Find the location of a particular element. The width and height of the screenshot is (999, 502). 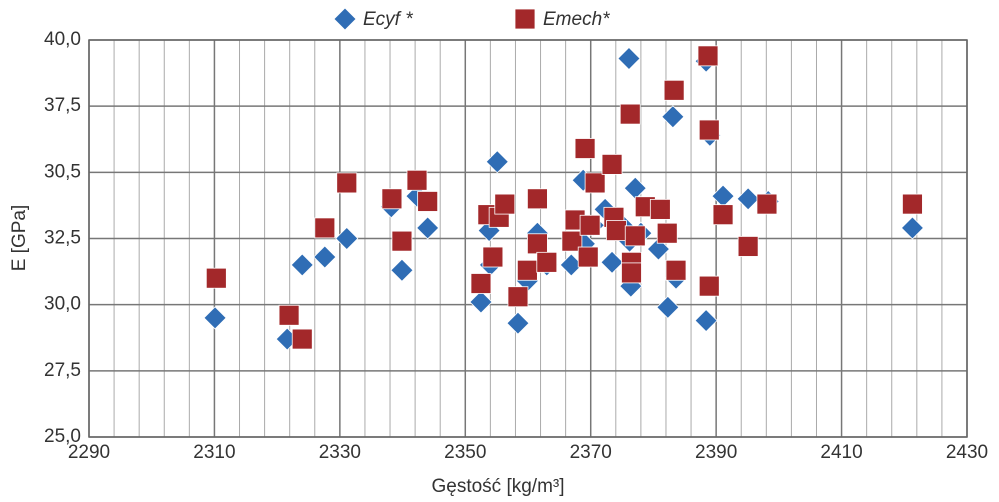

x-tick-label: 2370 is located at coordinates (591, 452).